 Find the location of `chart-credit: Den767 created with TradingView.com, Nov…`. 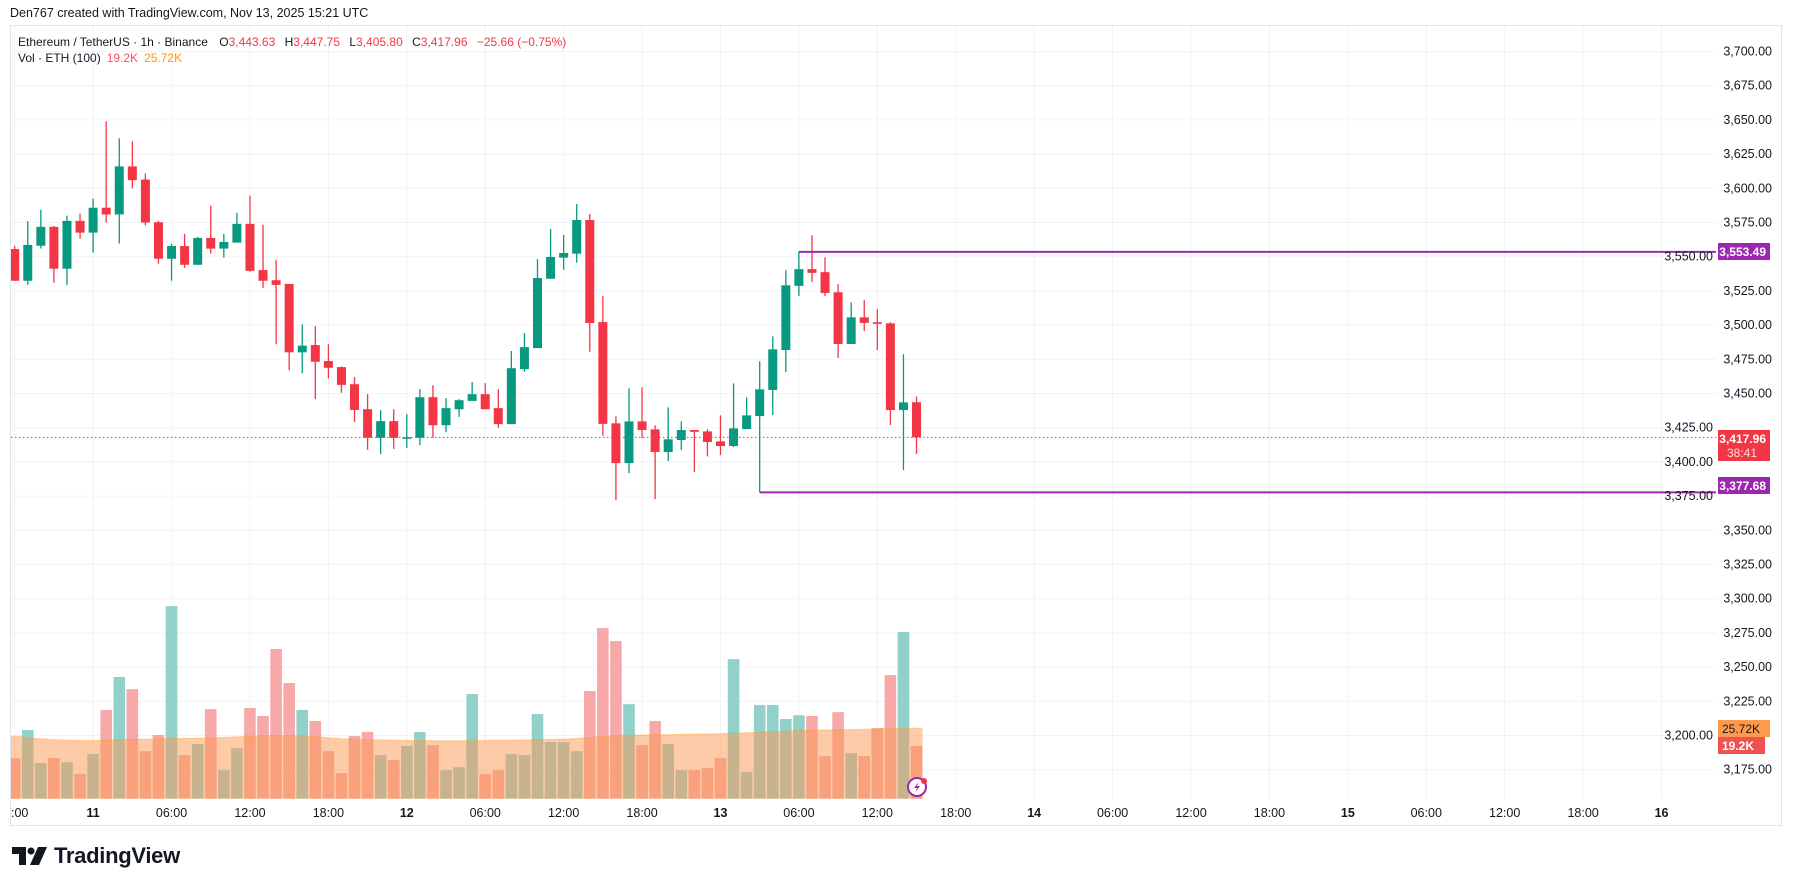

chart-credit: Den767 created with TradingView.com, Nov… is located at coordinates (189, 13).